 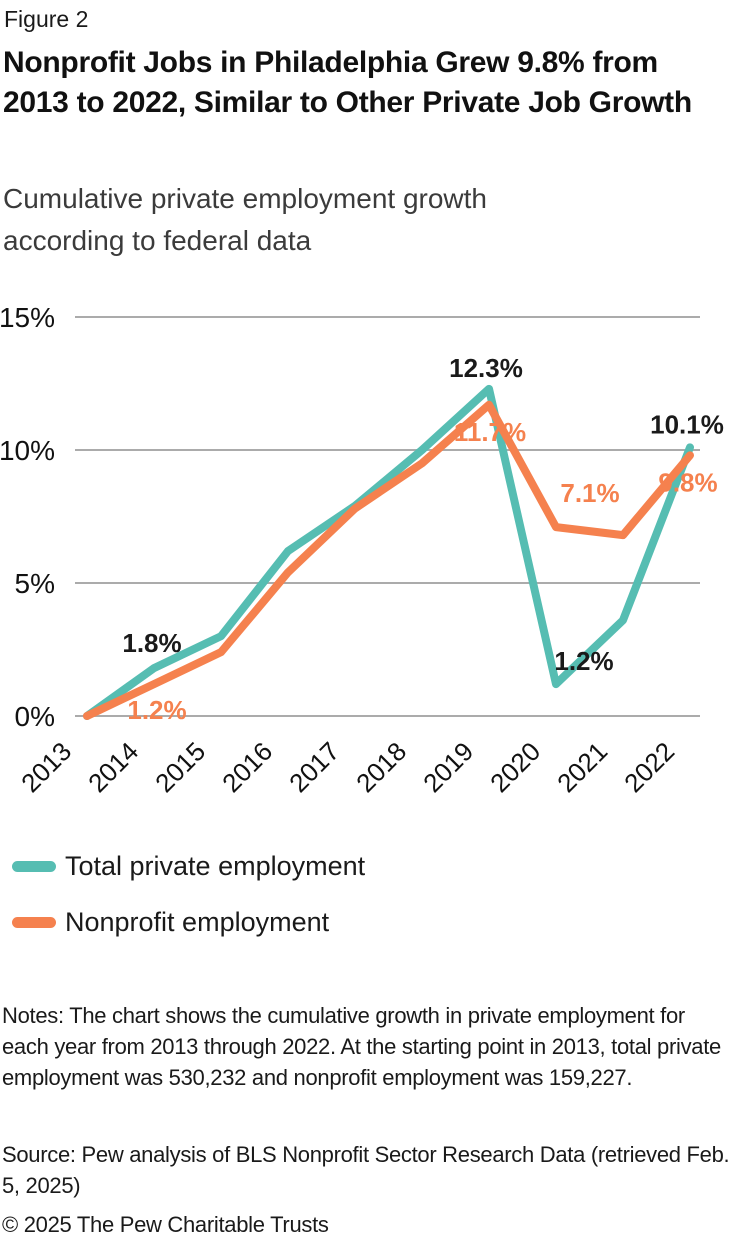 I want to click on x-tick-label: 2018, so click(x=381, y=767).